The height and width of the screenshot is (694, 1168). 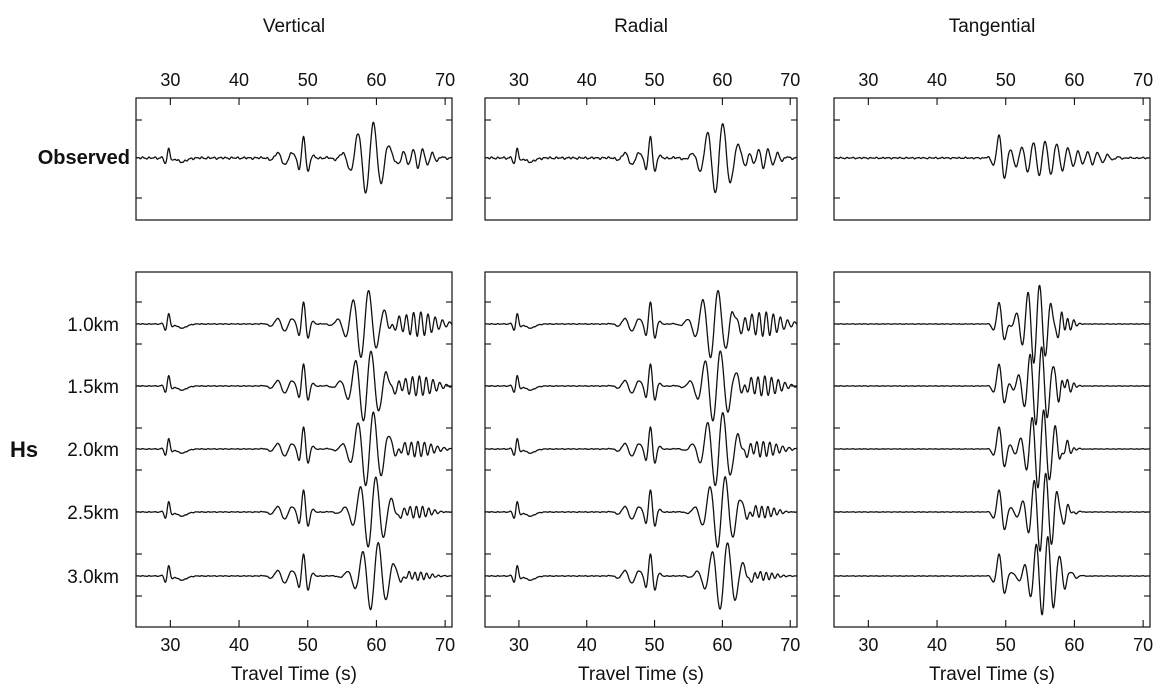 I want to click on x-axis-label-radial: Travel Time (s), so click(x=641, y=674).